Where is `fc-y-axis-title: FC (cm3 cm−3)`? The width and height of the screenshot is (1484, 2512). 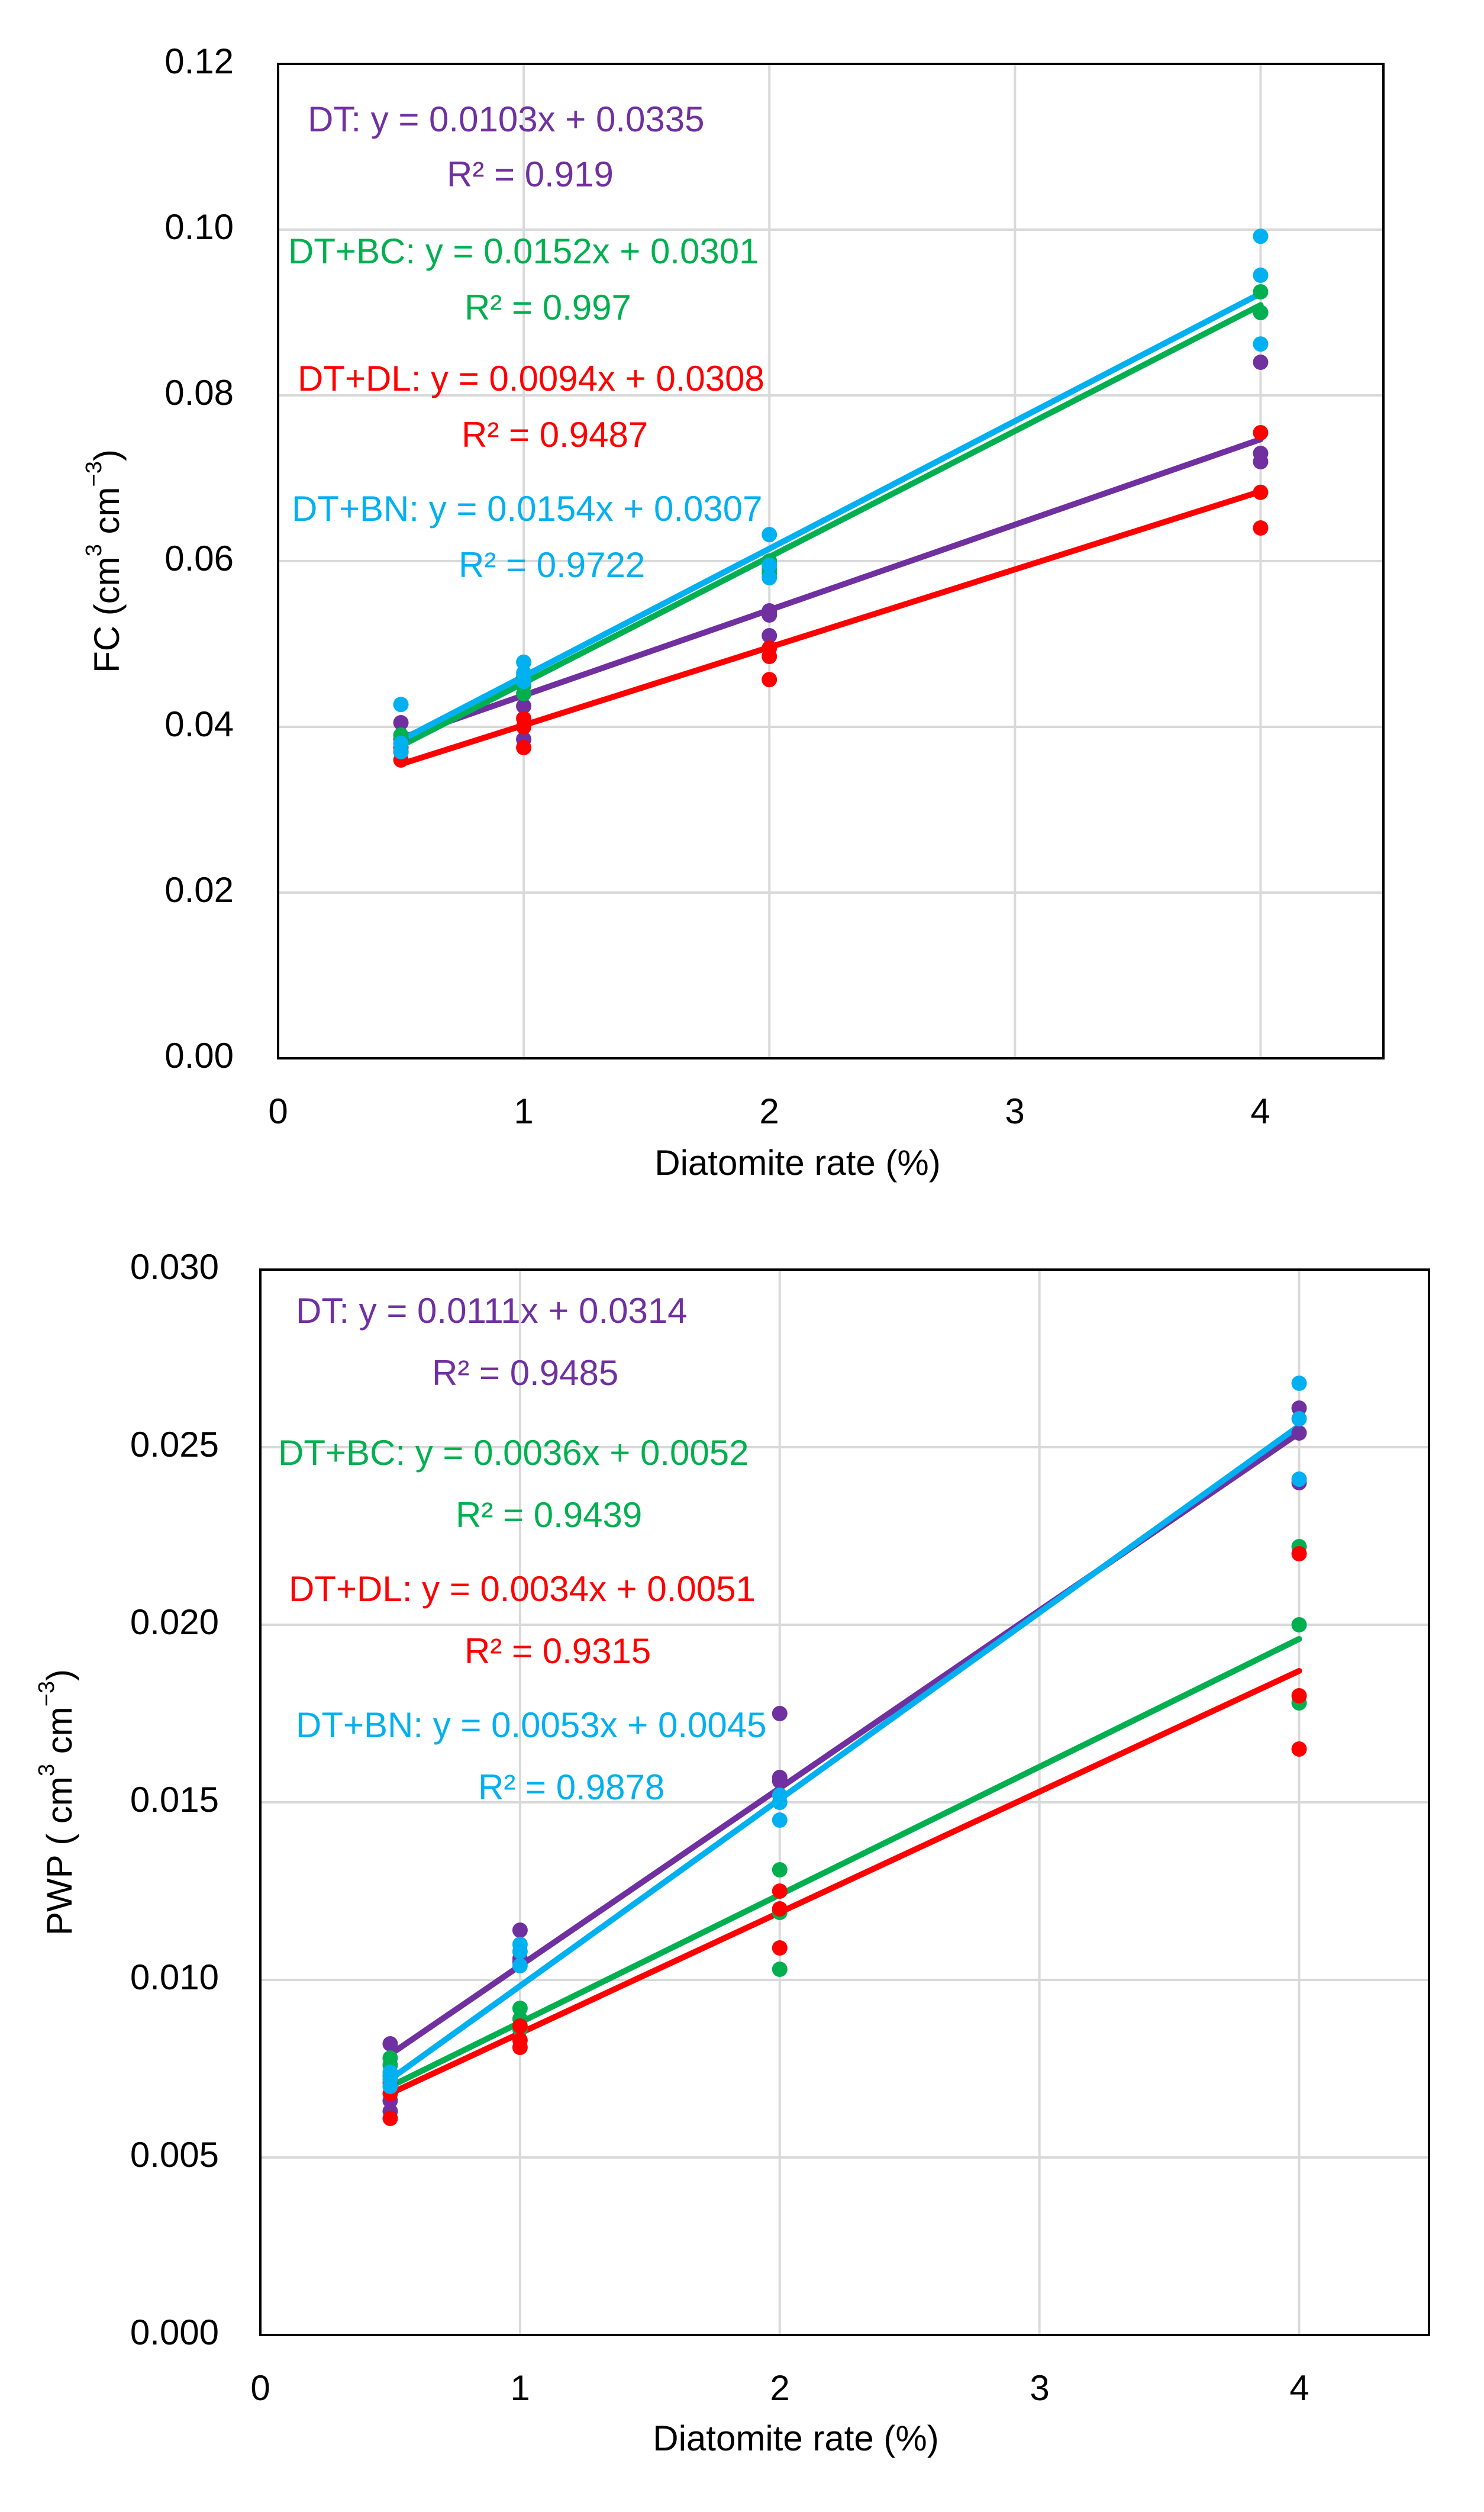
fc-y-axis-title: FC (cm3 cm−3) is located at coordinates (104, 561).